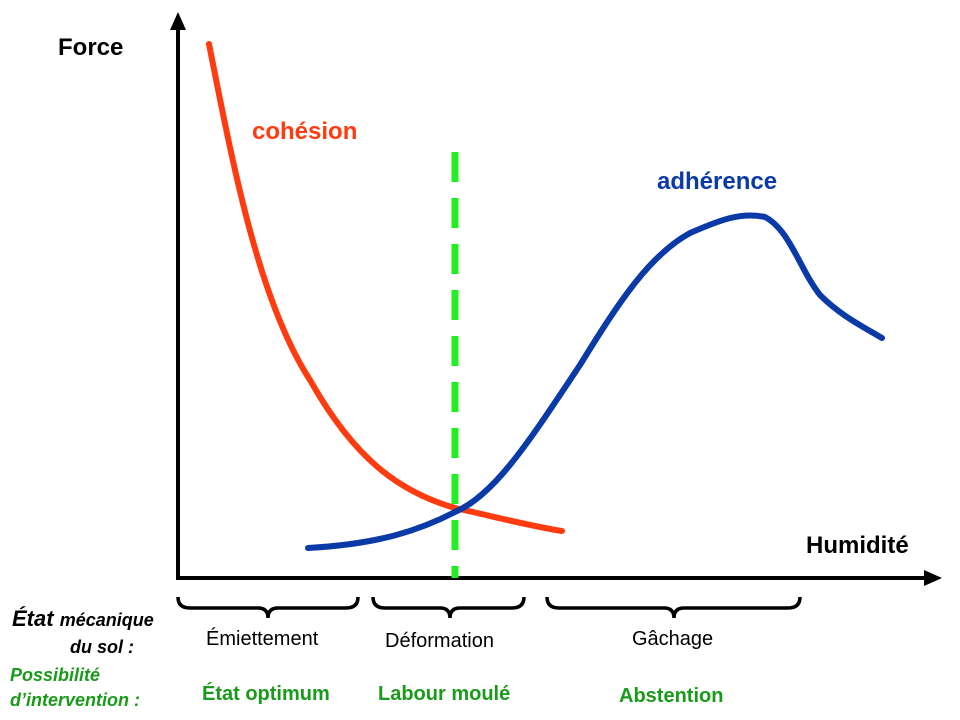  I want to click on state-row-label-small: mécanique, so click(106, 620).